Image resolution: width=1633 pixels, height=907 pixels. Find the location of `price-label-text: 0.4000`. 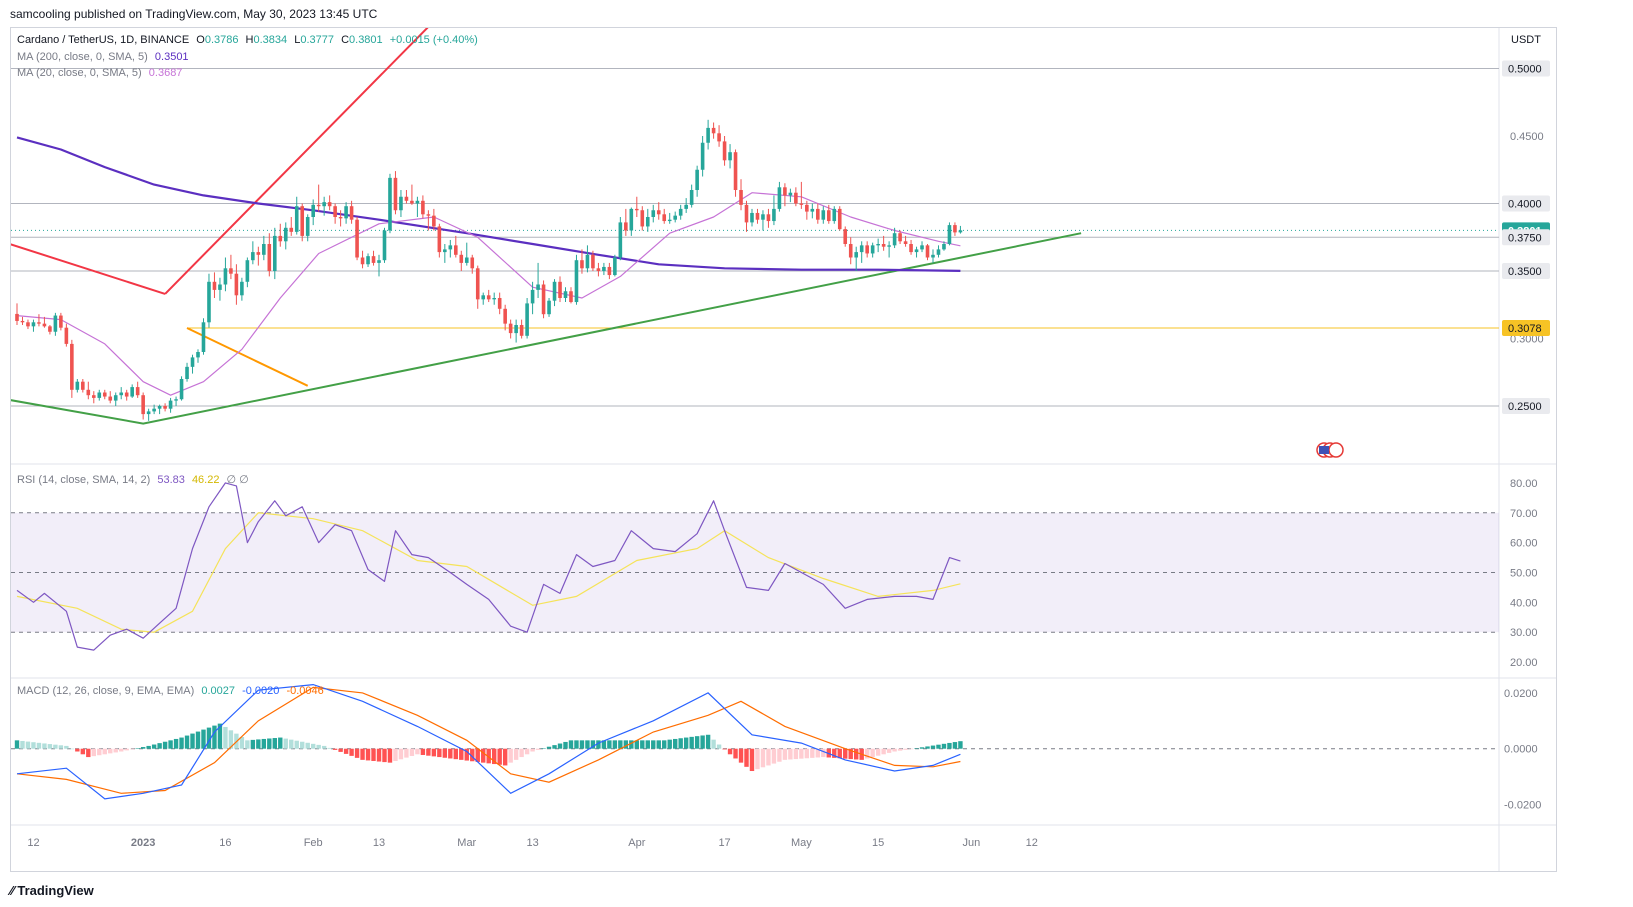

price-label-text: 0.4000 is located at coordinates (1525, 205).